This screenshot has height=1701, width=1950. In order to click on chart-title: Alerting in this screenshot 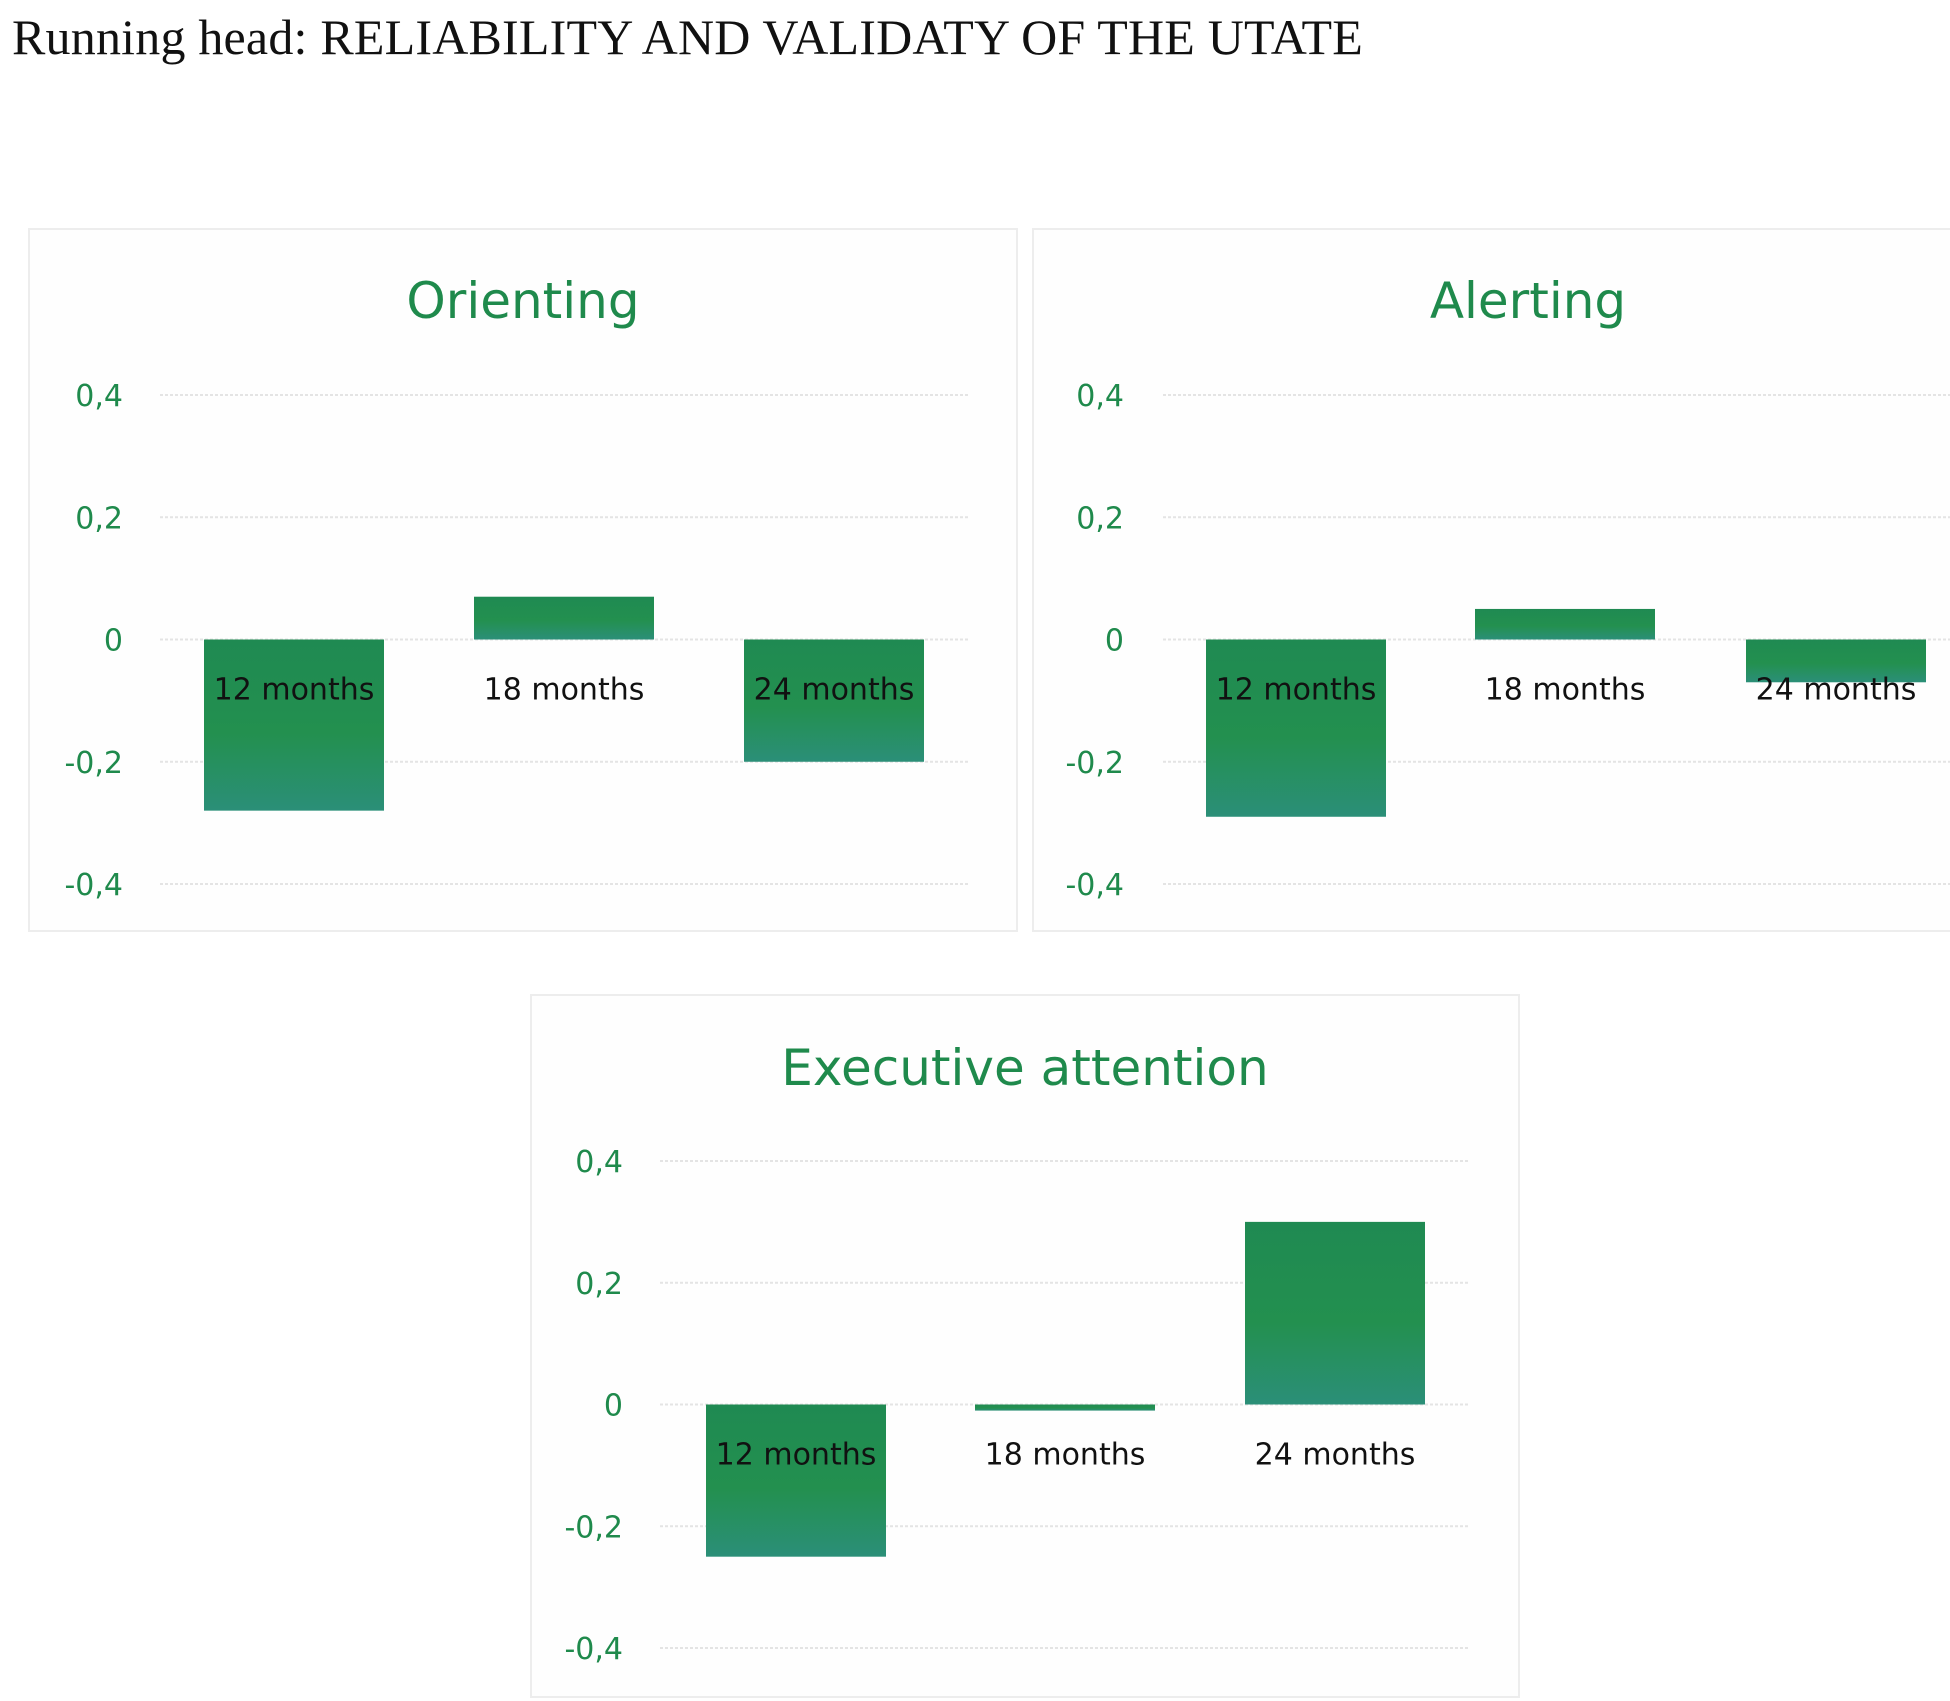, I will do `click(1528, 301)`.